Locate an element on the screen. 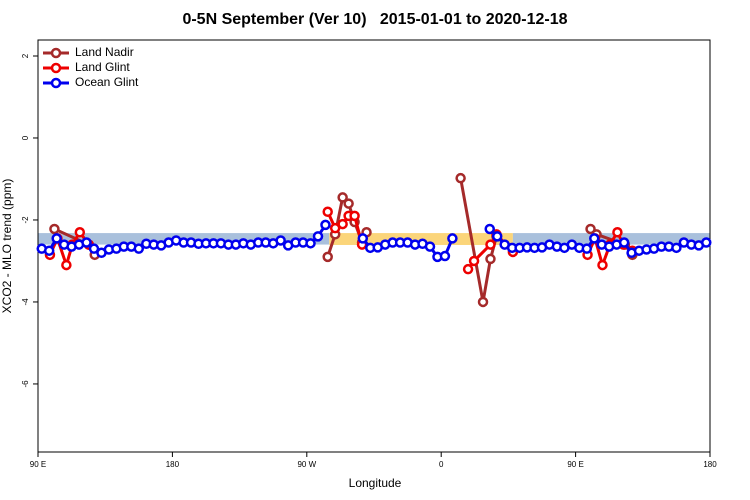 The image size is (750, 500). y-tick-label: -6 is located at coordinates (25, 384).